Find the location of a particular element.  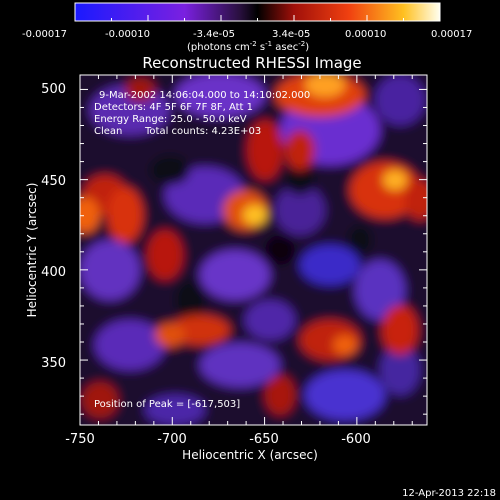

y-axis-label: Heliocentric Y (arcsec) is located at coordinates (32, 250).